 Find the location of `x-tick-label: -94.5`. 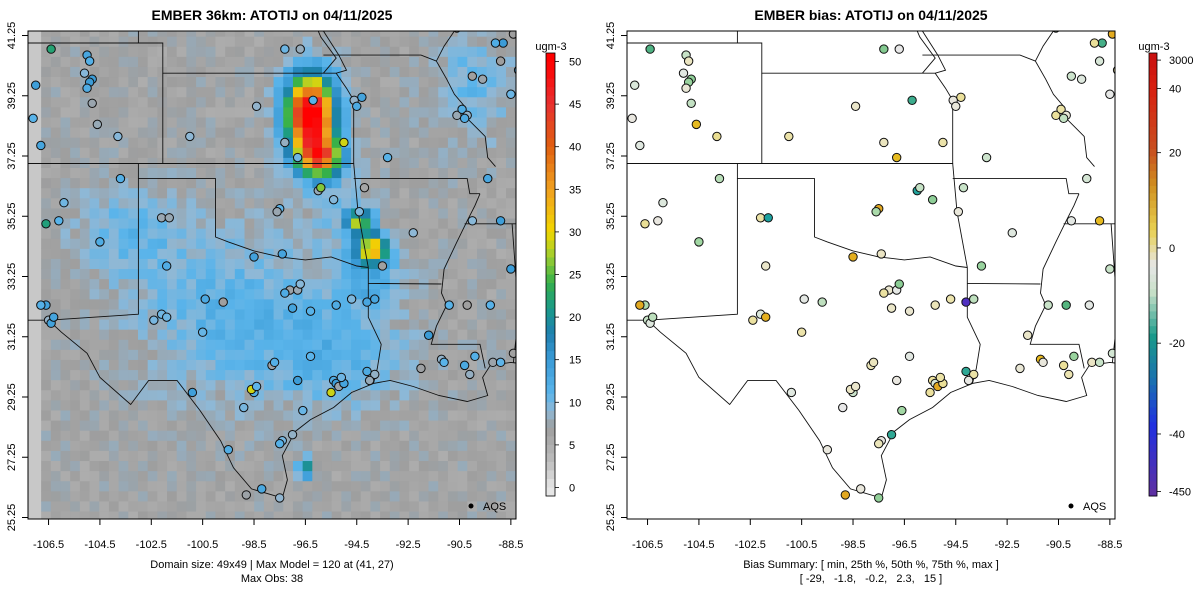

x-tick-label: -94.5 is located at coordinates (356, 545).